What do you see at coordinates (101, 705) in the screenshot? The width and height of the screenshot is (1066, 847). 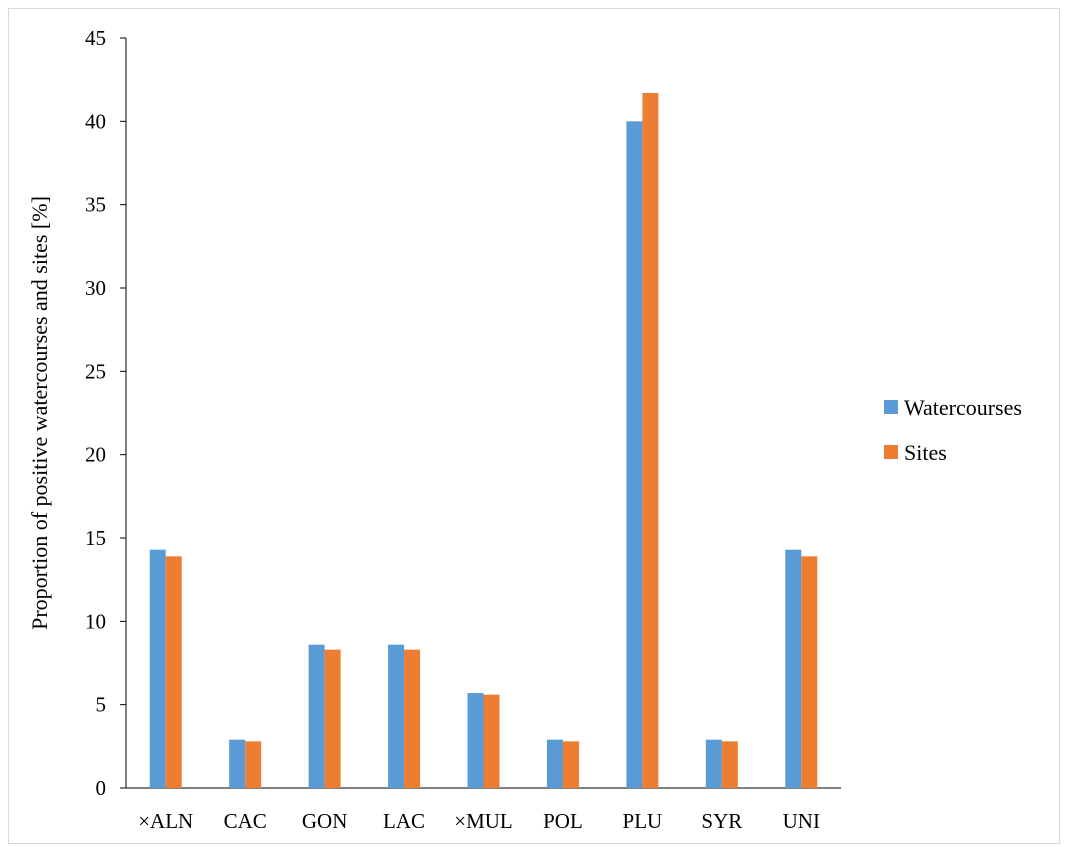 I see `y-tick-label: 5` at bounding box center [101, 705].